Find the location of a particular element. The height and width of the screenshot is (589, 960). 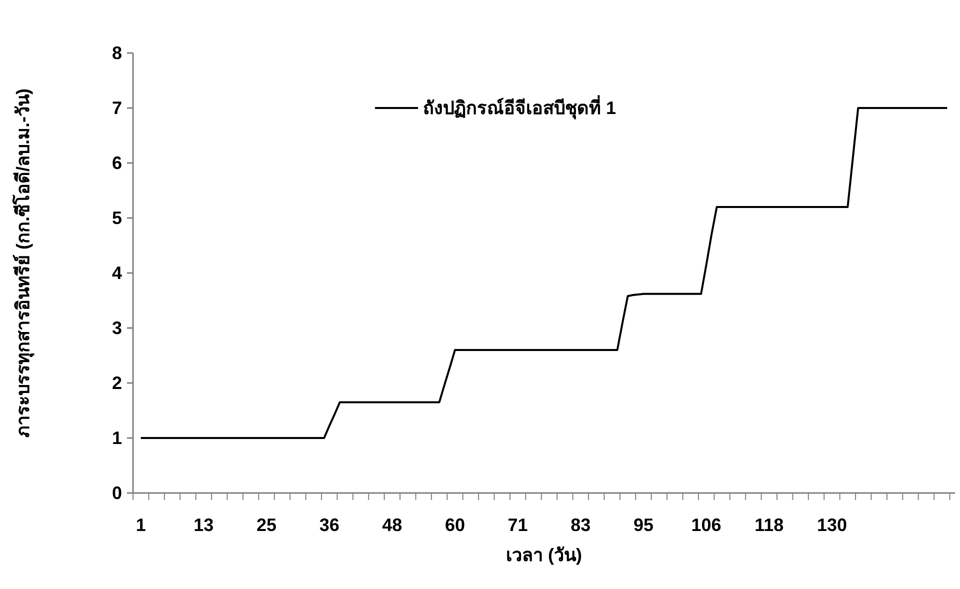

x-tick-label: 25 is located at coordinates (266, 525).